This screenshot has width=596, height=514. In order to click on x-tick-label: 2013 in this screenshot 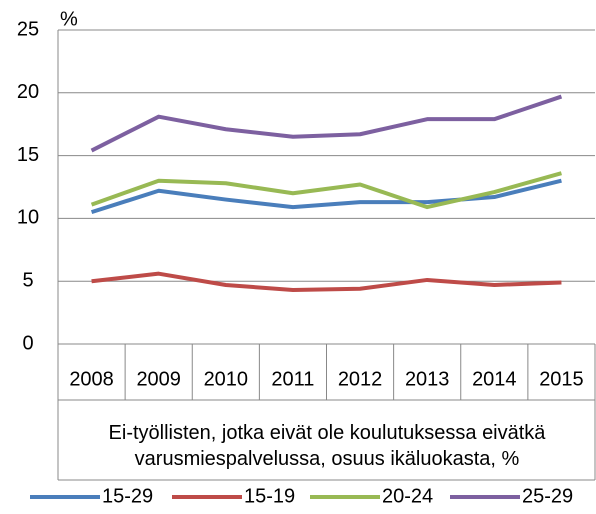, I will do `click(427, 379)`.